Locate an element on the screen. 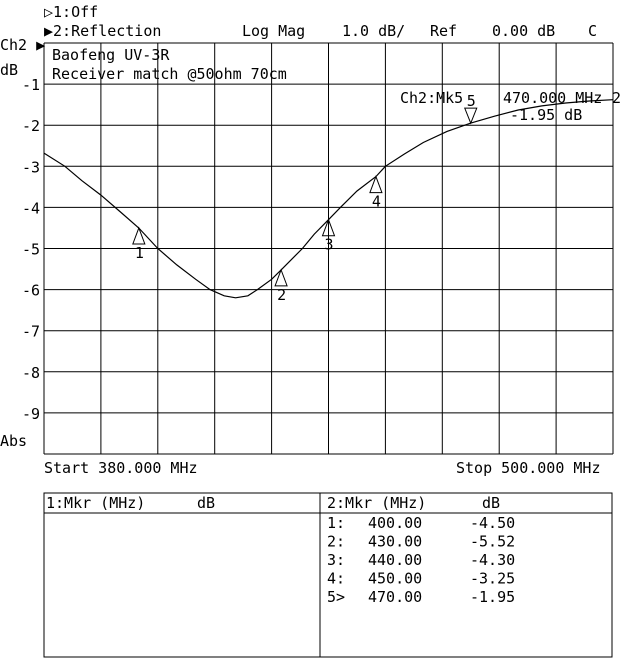 Image resolution: width=640 pixels, height=659 pixels. marker-label: 3 is located at coordinates (329, 245).